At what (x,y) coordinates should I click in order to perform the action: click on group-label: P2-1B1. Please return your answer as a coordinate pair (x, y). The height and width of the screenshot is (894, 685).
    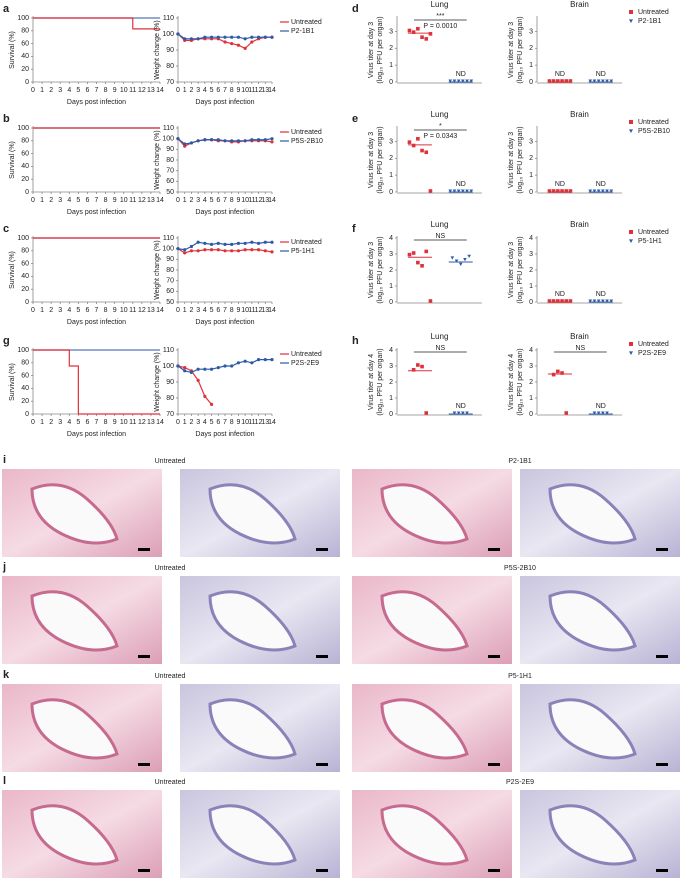
    Looking at the image, I should click on (519, 461).